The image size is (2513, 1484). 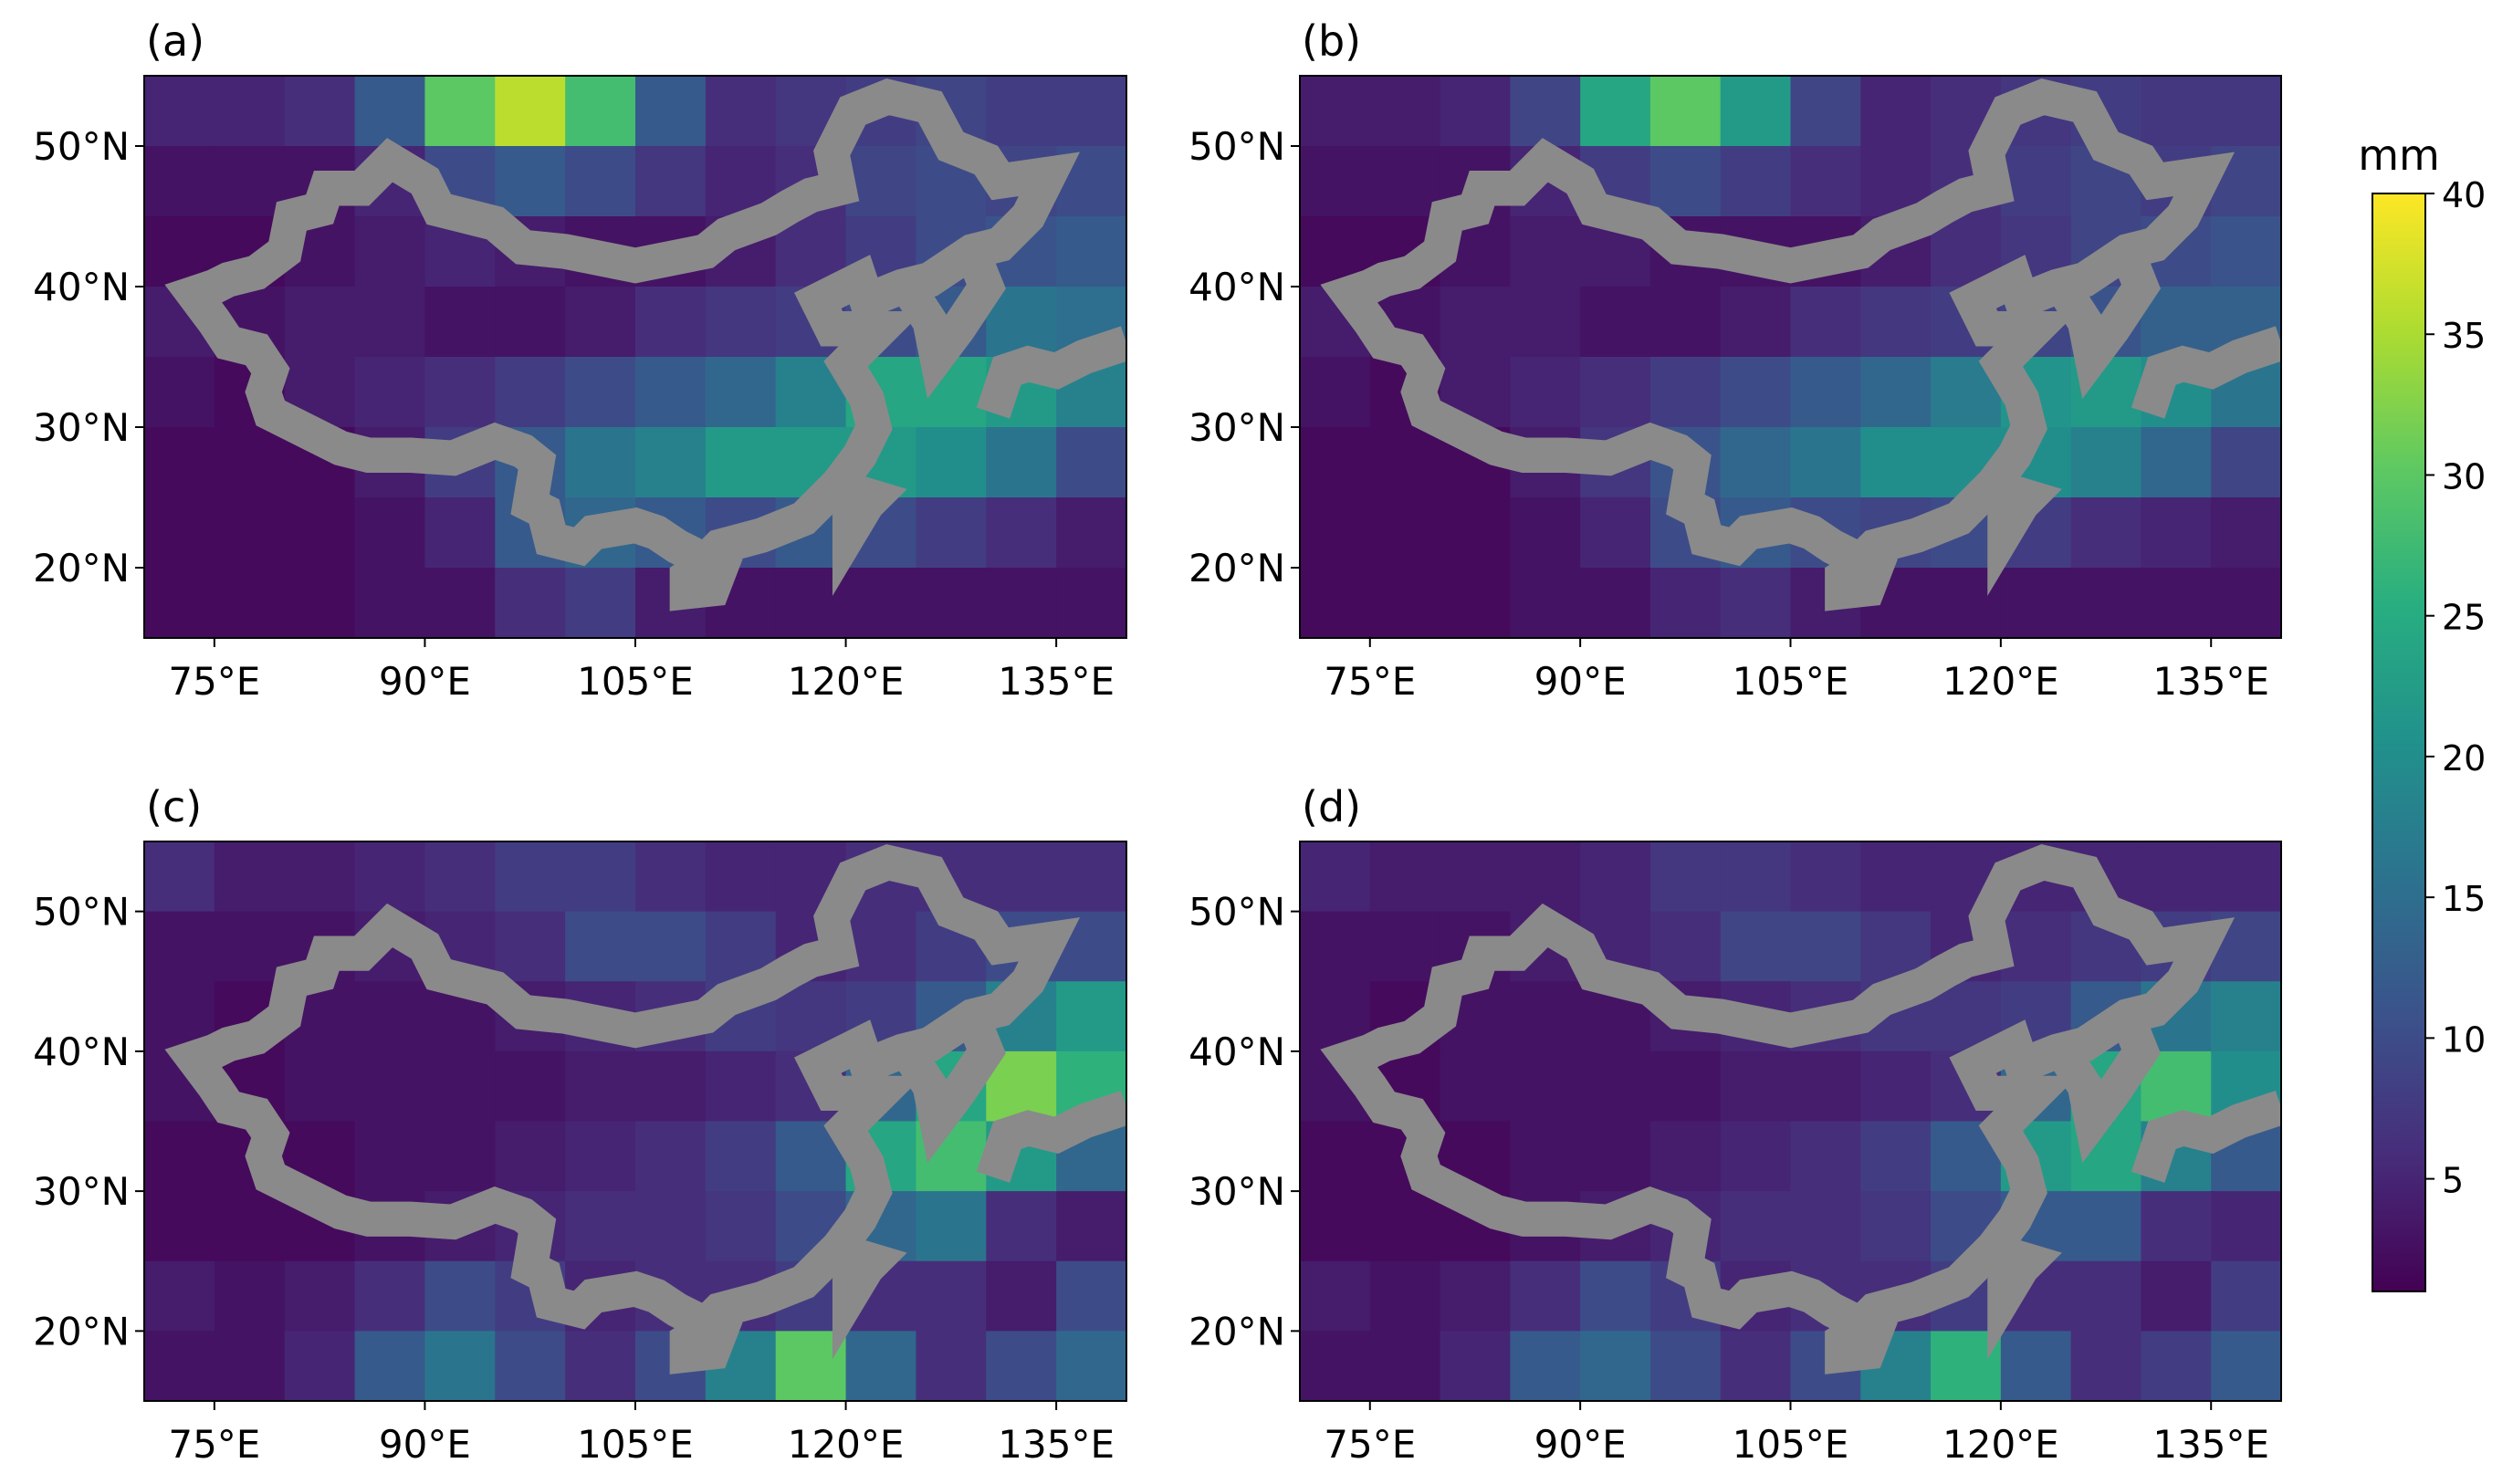 What do you see at coordinates (846, 681) in the screenshot?
I see `x-tick-label: 120°E` at bounding box center [846, 681].